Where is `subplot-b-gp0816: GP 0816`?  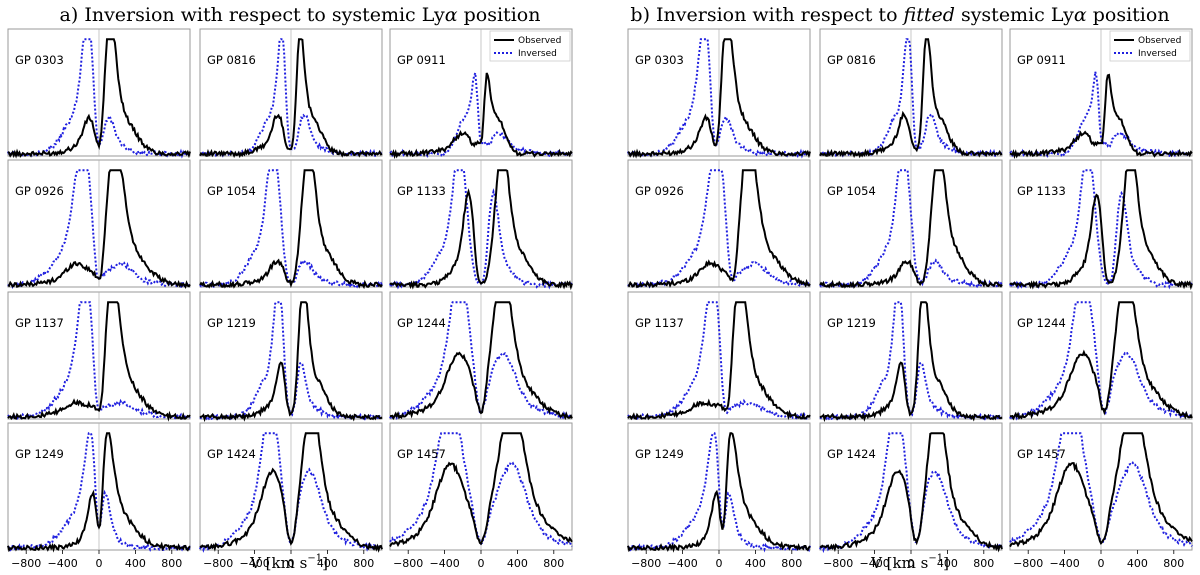
subplot-b-gp0816: GP 0816 is located at coordinates (911, 93).